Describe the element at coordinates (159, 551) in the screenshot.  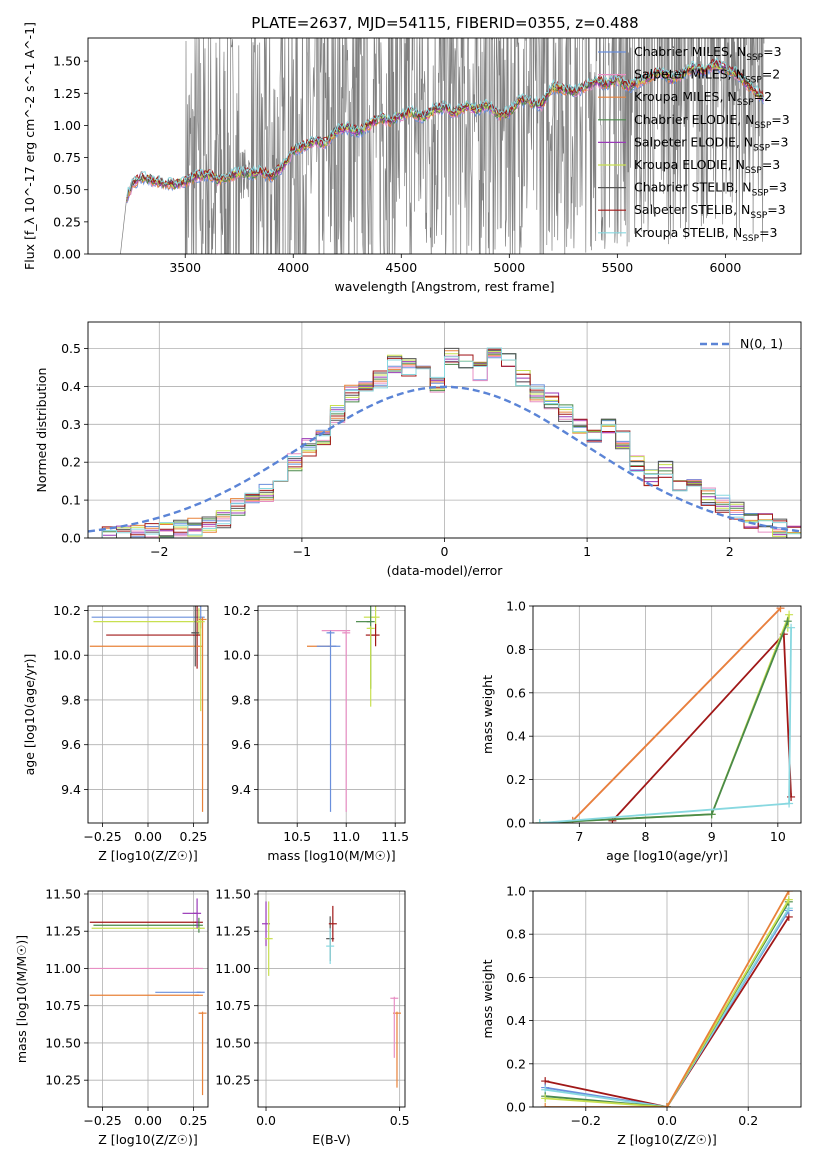
I see `x-tick-label: −2` at that location.